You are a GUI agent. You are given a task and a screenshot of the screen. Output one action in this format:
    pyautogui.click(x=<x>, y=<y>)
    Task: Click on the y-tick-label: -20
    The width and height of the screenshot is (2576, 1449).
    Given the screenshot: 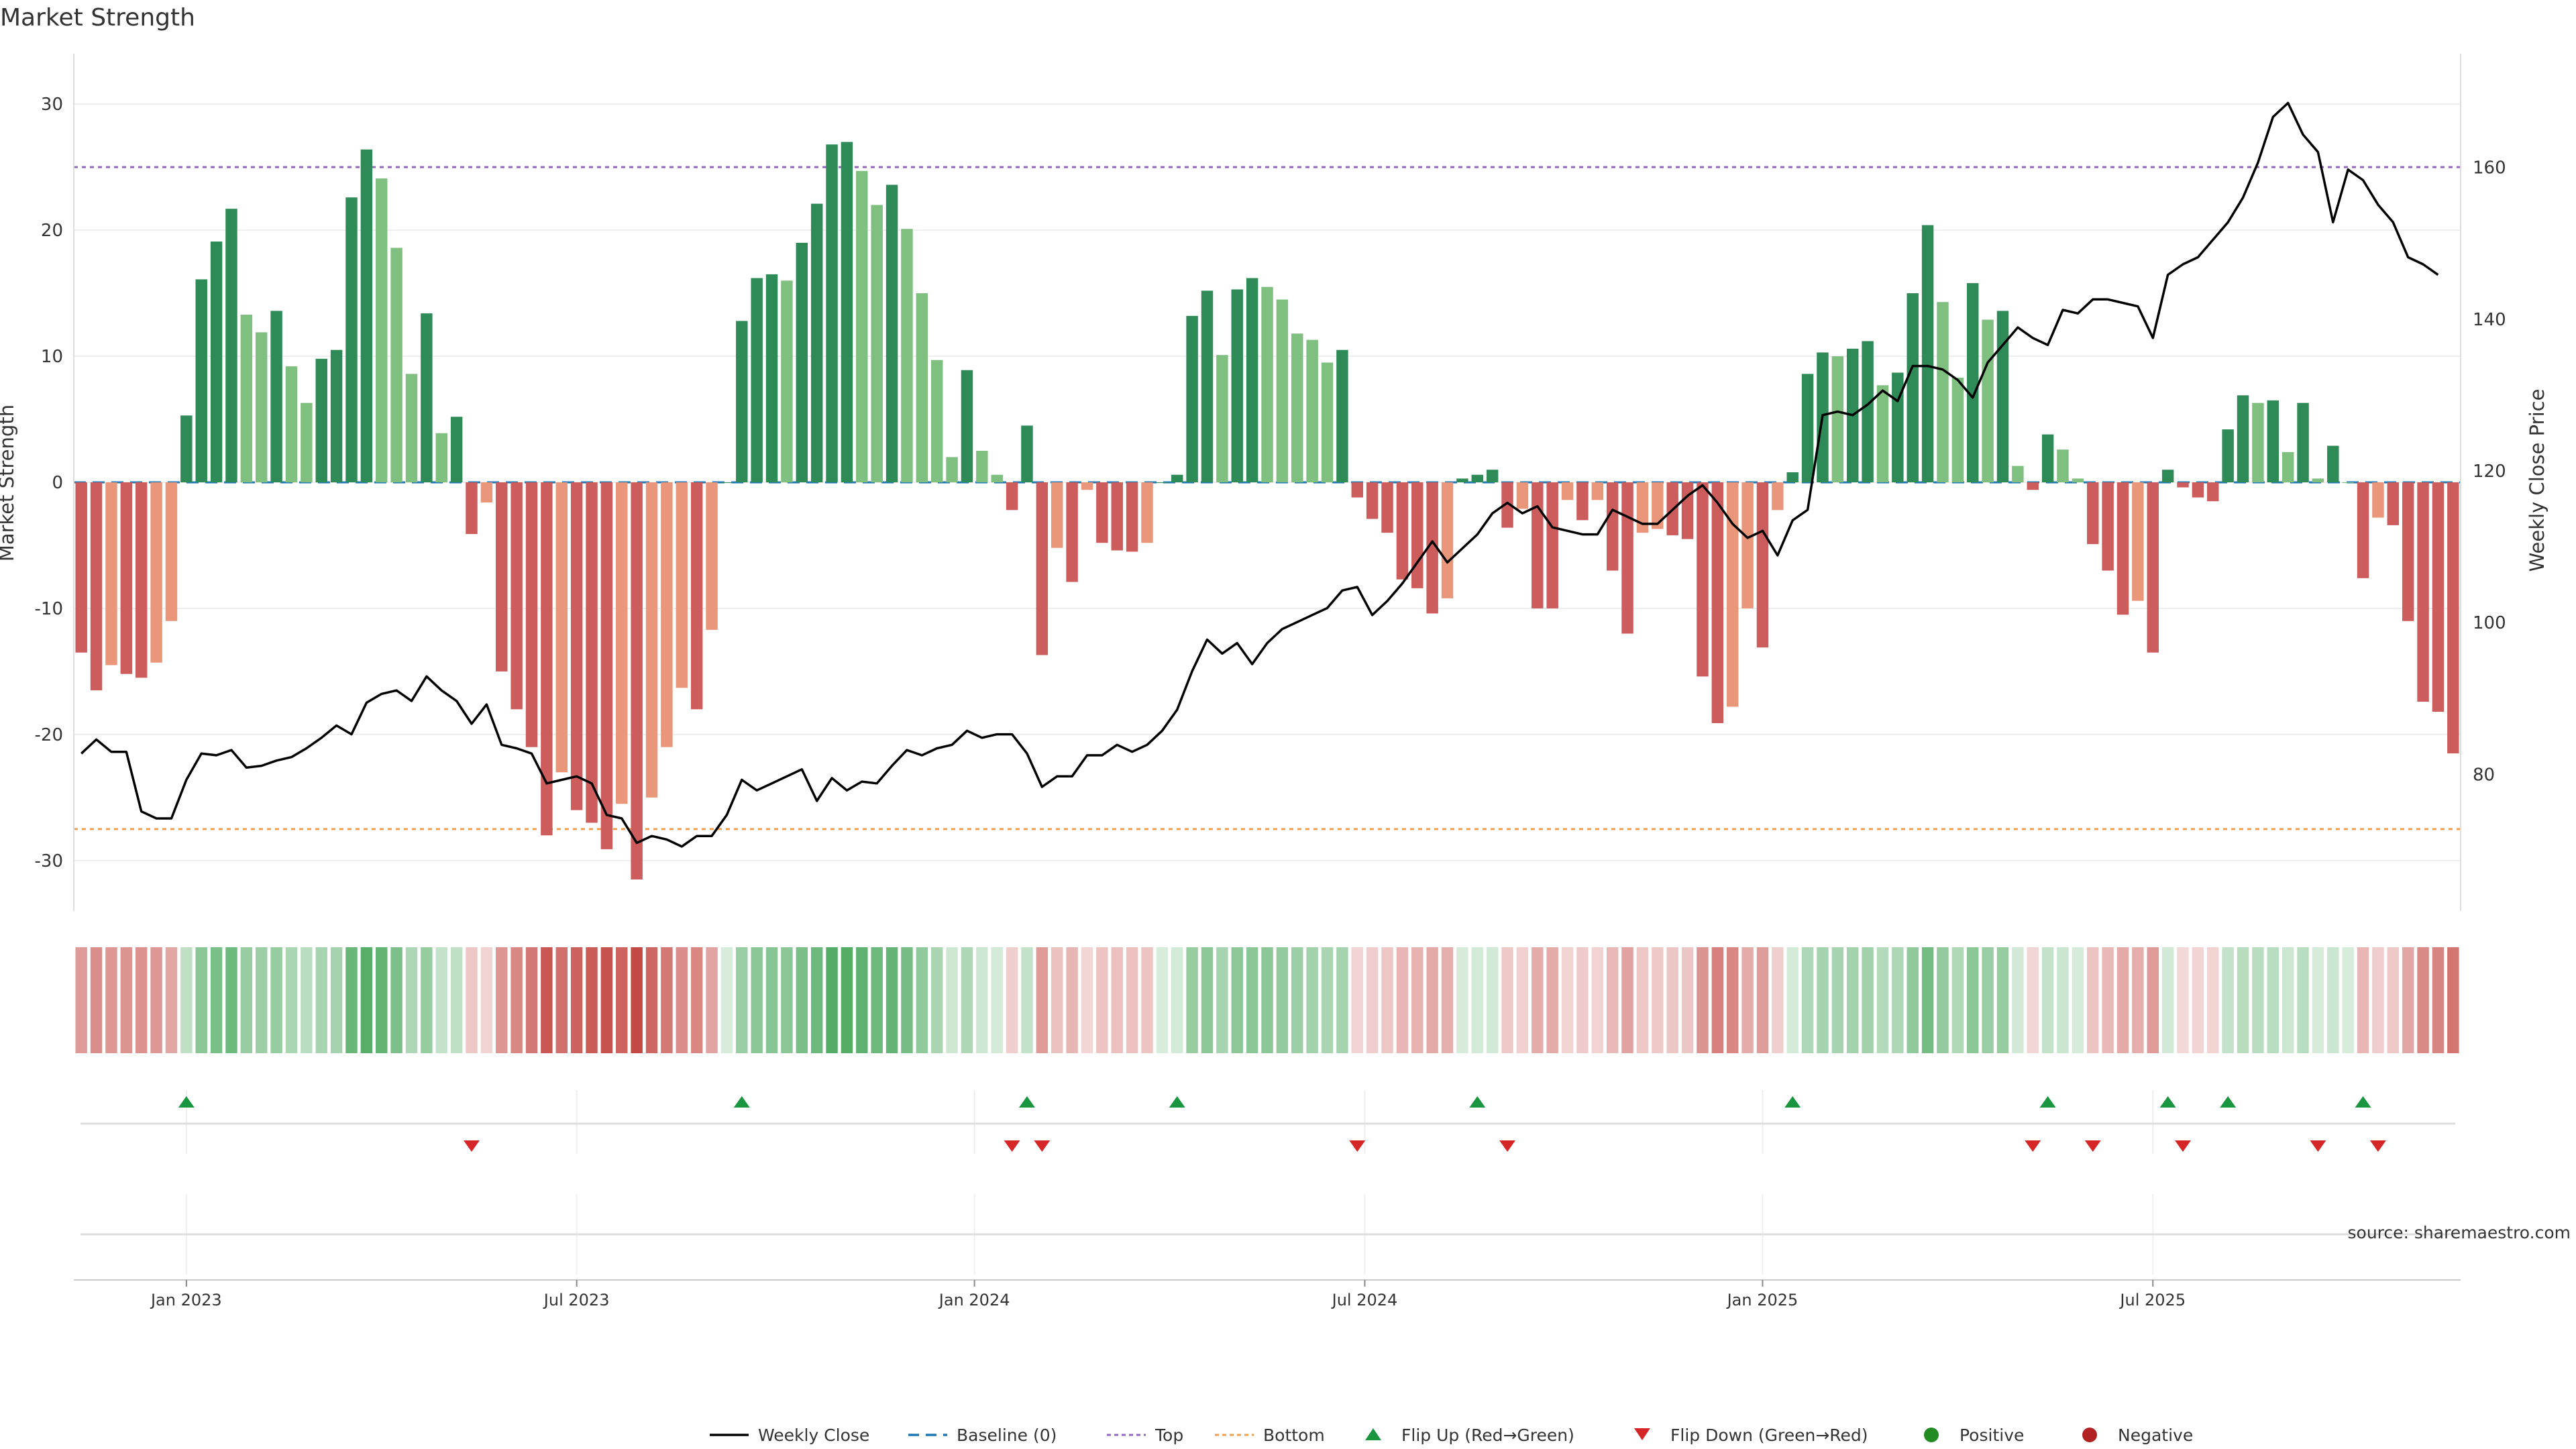 What is the action you would take?
    pyautogui.click(x=49, y=735)
    